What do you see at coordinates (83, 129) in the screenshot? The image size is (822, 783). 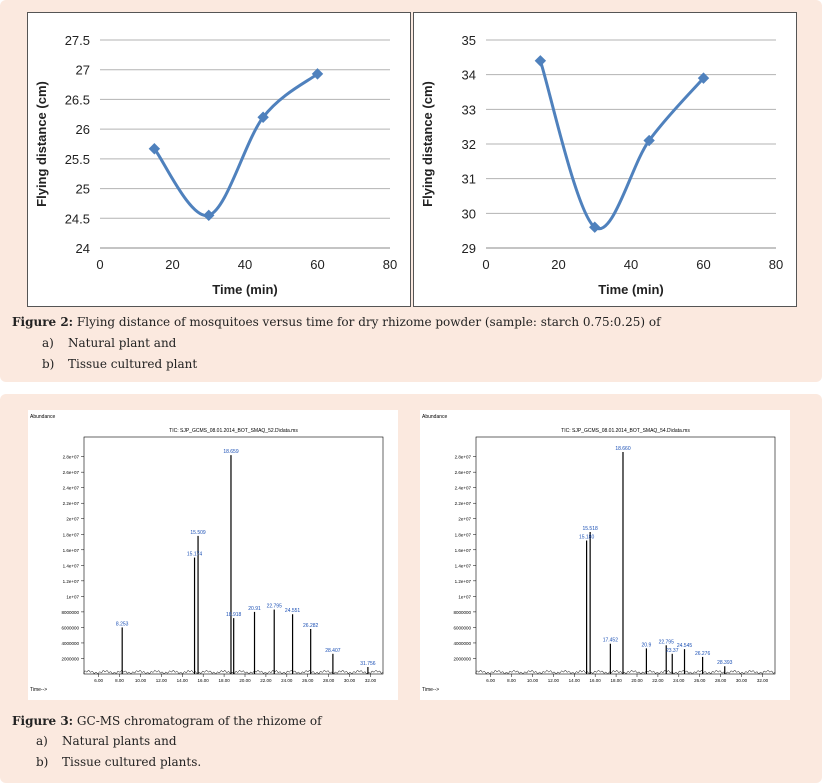 I see `chart-a-ytick-label: 26` at bounding box center [83, 129].